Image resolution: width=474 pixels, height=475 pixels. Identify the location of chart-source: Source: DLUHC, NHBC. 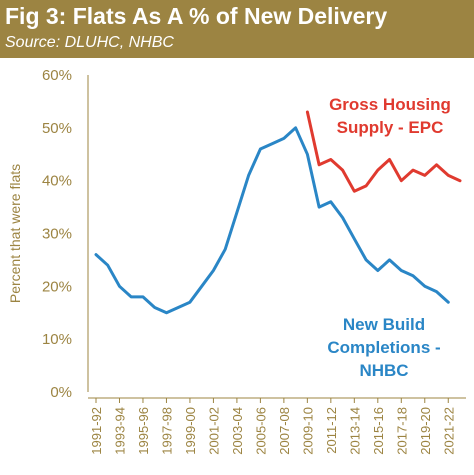
(89, 42).